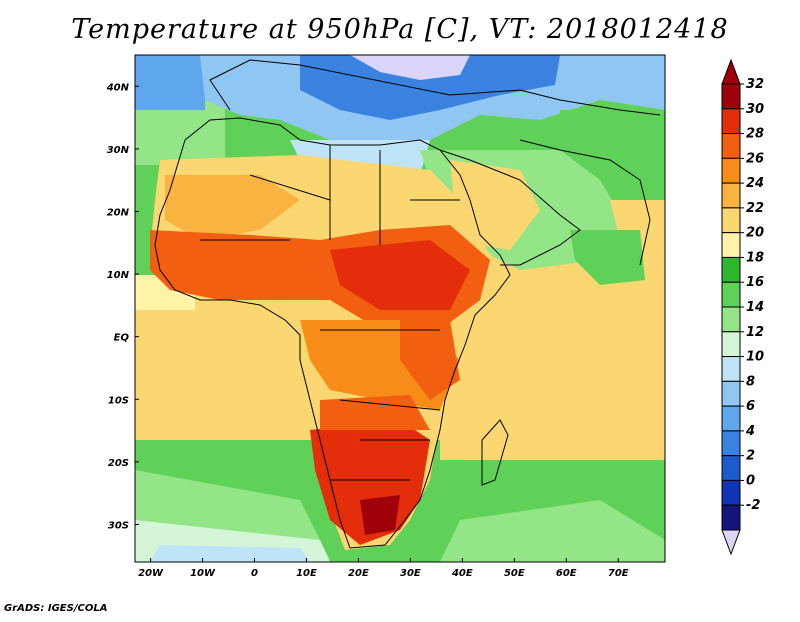  I want to click on colorbar-label: 0, so click(750, 480).